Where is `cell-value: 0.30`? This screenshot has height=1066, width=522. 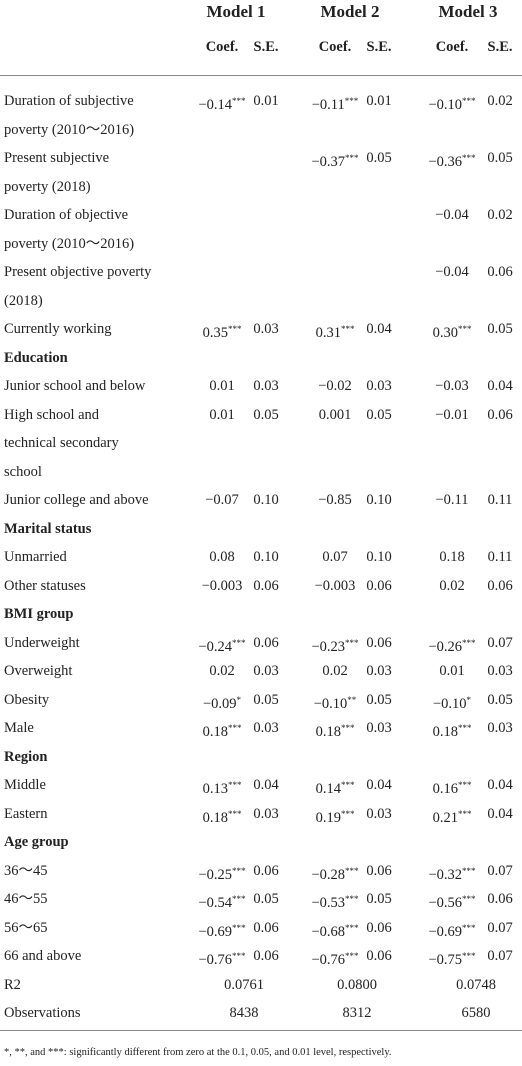
cell-value: 0.30 is located at coordinates (445, 333).